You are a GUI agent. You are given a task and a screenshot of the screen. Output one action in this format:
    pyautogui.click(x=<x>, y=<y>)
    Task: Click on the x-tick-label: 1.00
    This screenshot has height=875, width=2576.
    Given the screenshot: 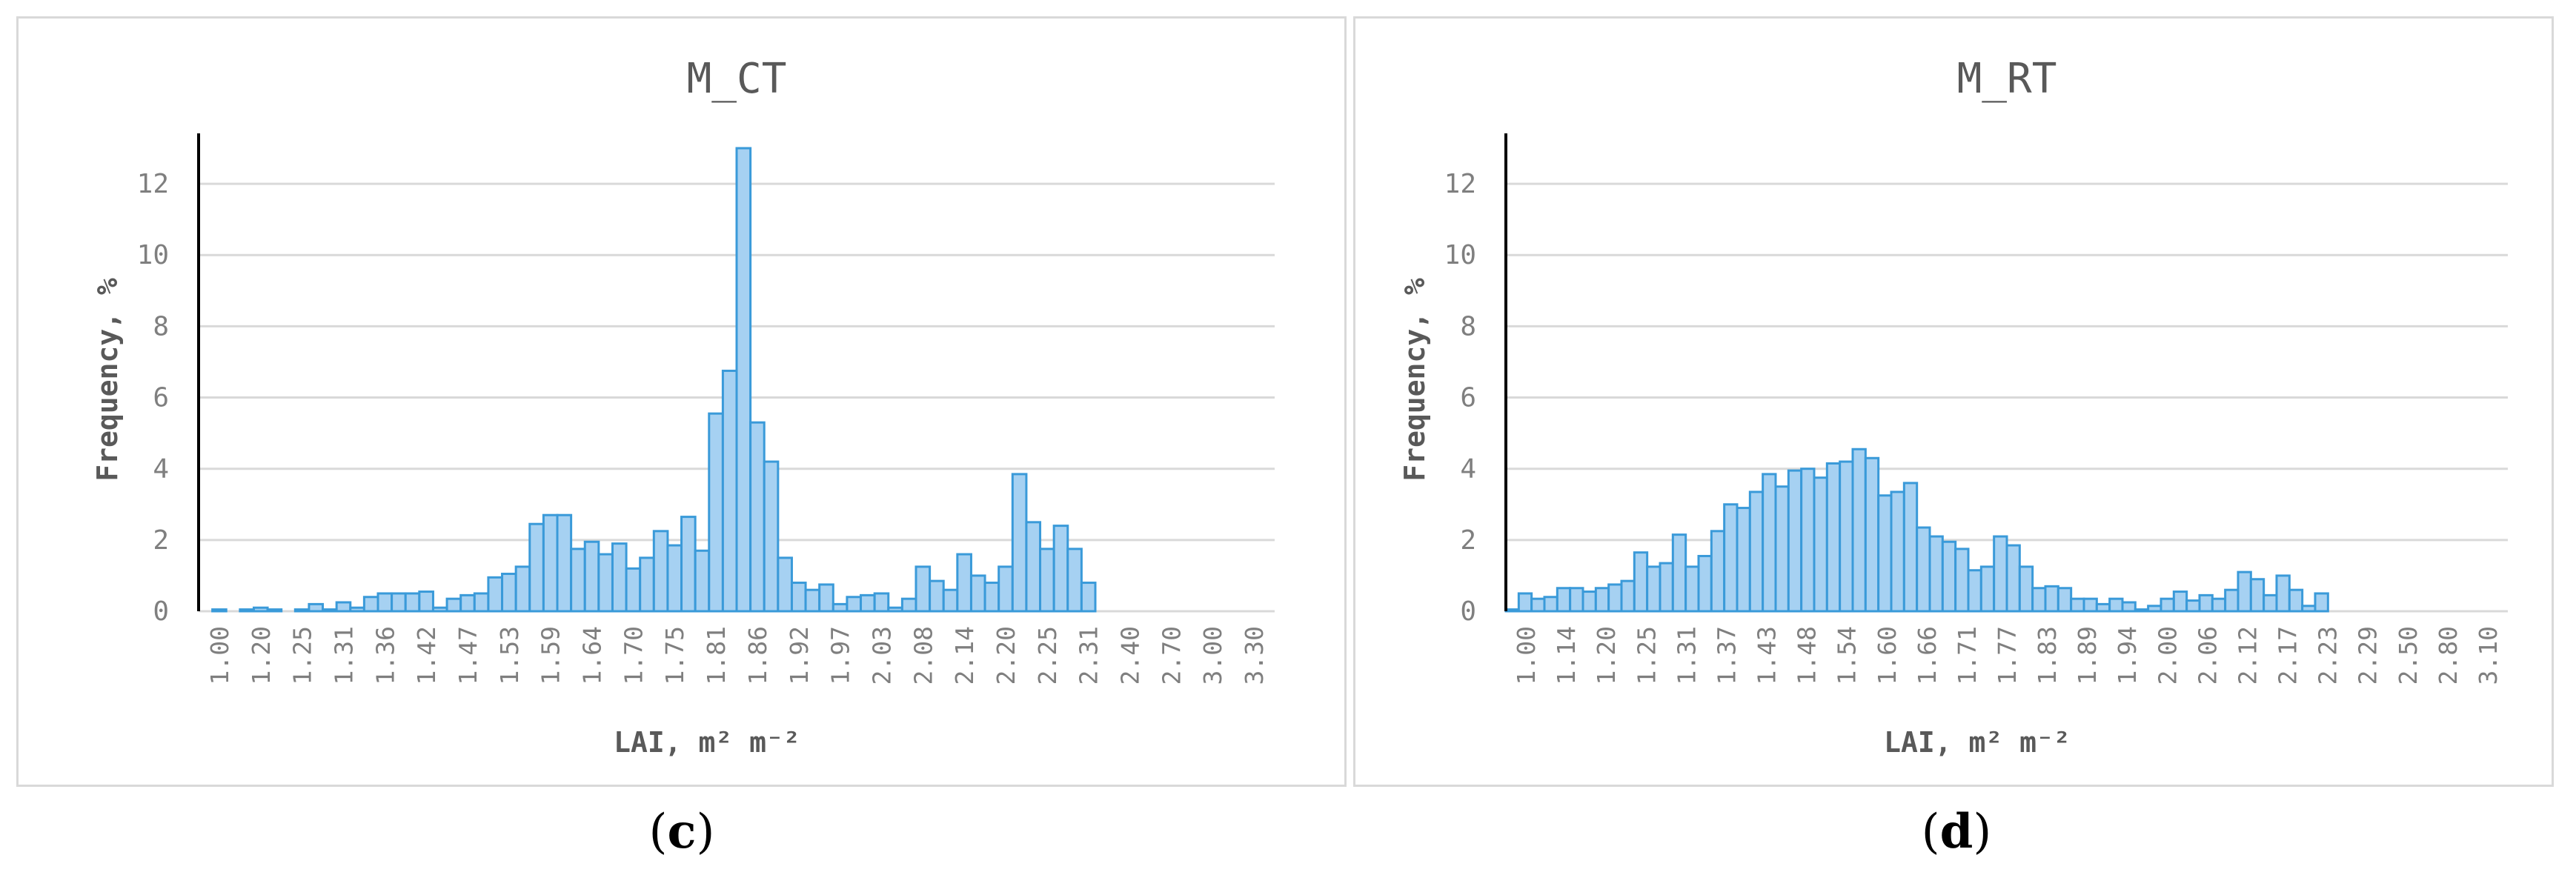 What is the action you would take?
    pyautogui.click(x=219, y=655)
    